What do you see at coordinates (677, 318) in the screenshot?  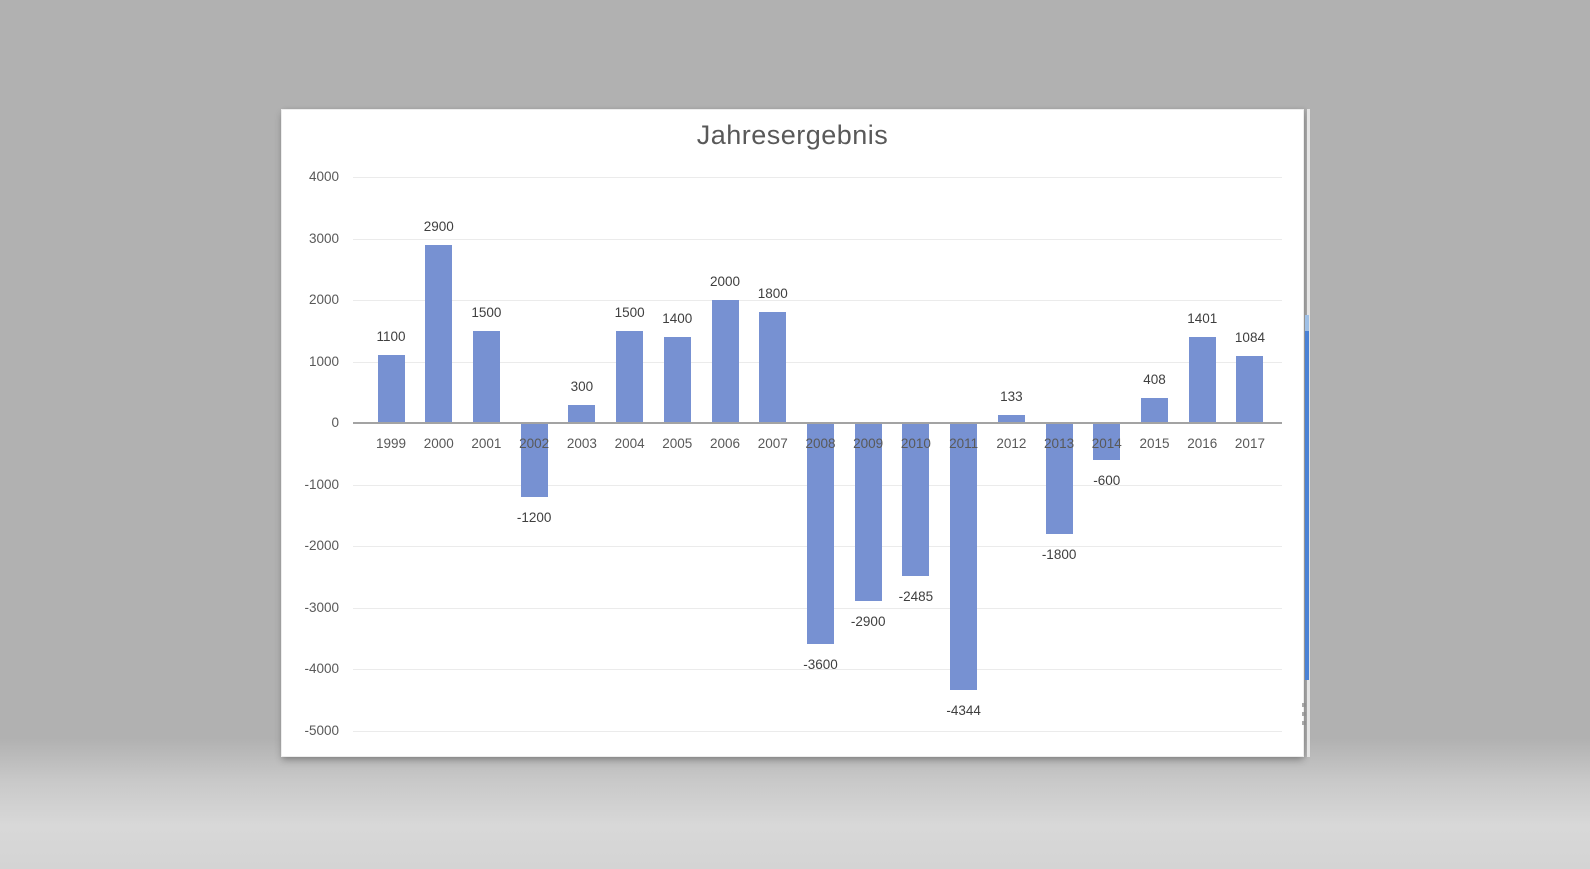 I see `bar-value-label: 1400` at bounding box center [677, 318].